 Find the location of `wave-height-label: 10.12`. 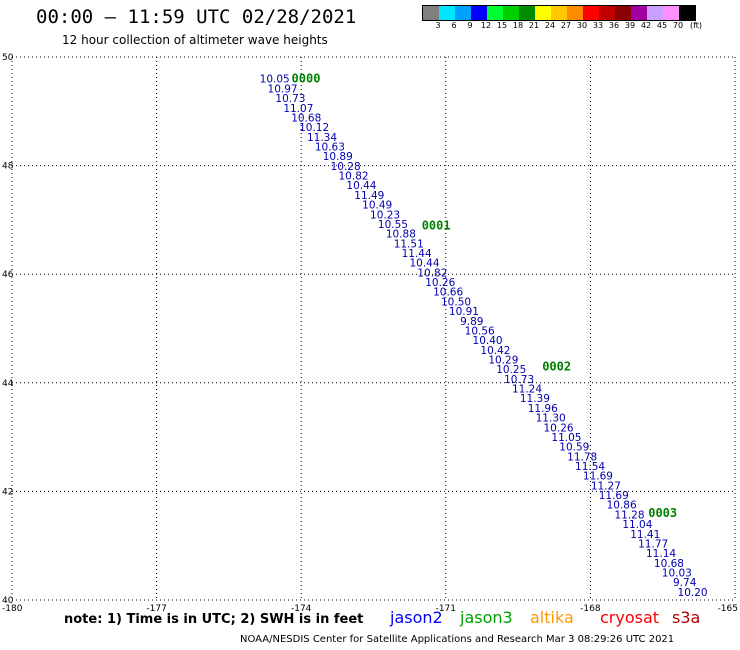

wave-height-label: 10.12 is located at coordinates (314, 128).